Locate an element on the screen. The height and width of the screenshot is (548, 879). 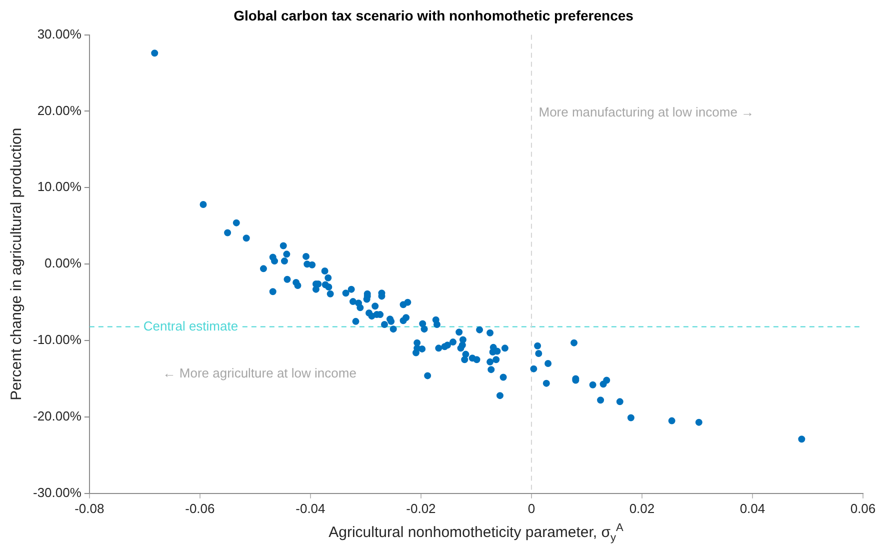
y-tick-label: 10.00% is located at coordinates (59, 186).